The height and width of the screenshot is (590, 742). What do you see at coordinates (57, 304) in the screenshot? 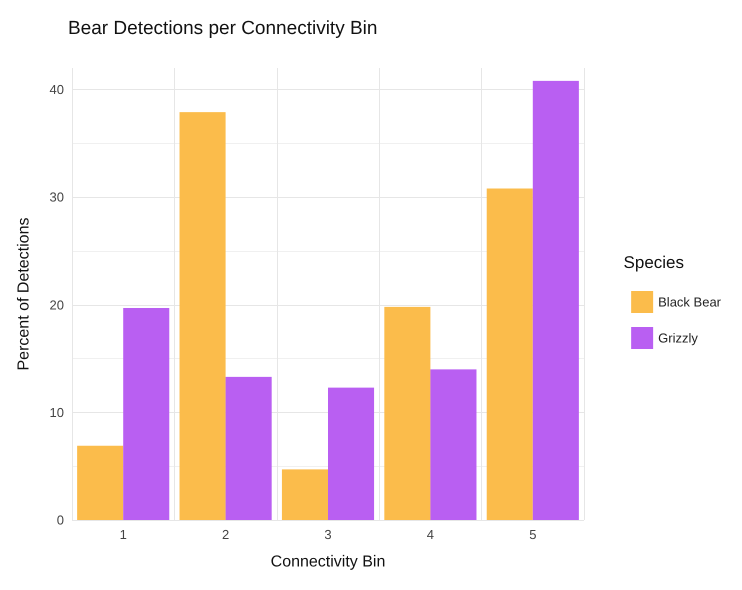
I see `y-tick-label: 20` at bounding box center [57, 304].